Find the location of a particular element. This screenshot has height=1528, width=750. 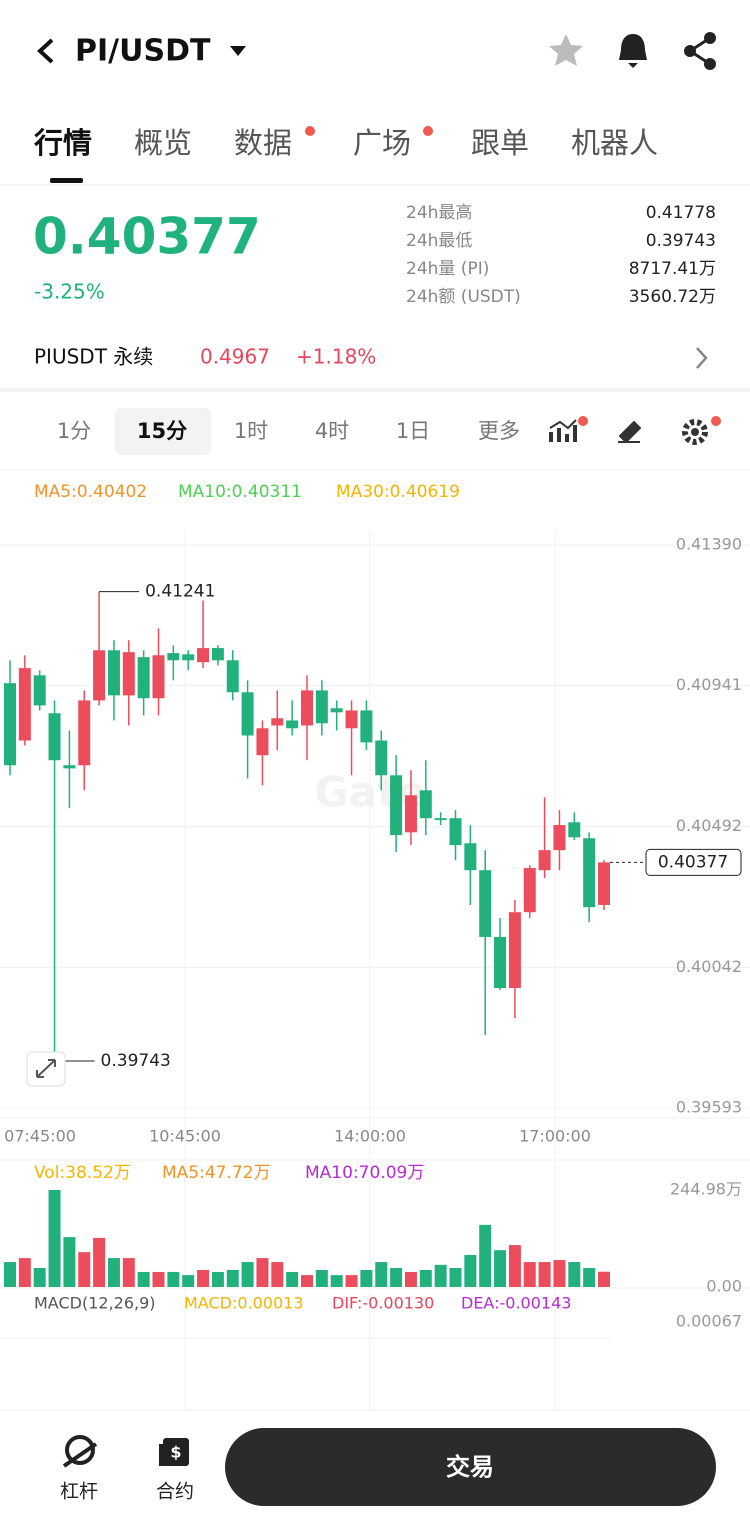

chevron-icon is located at coordinates (702, 358).